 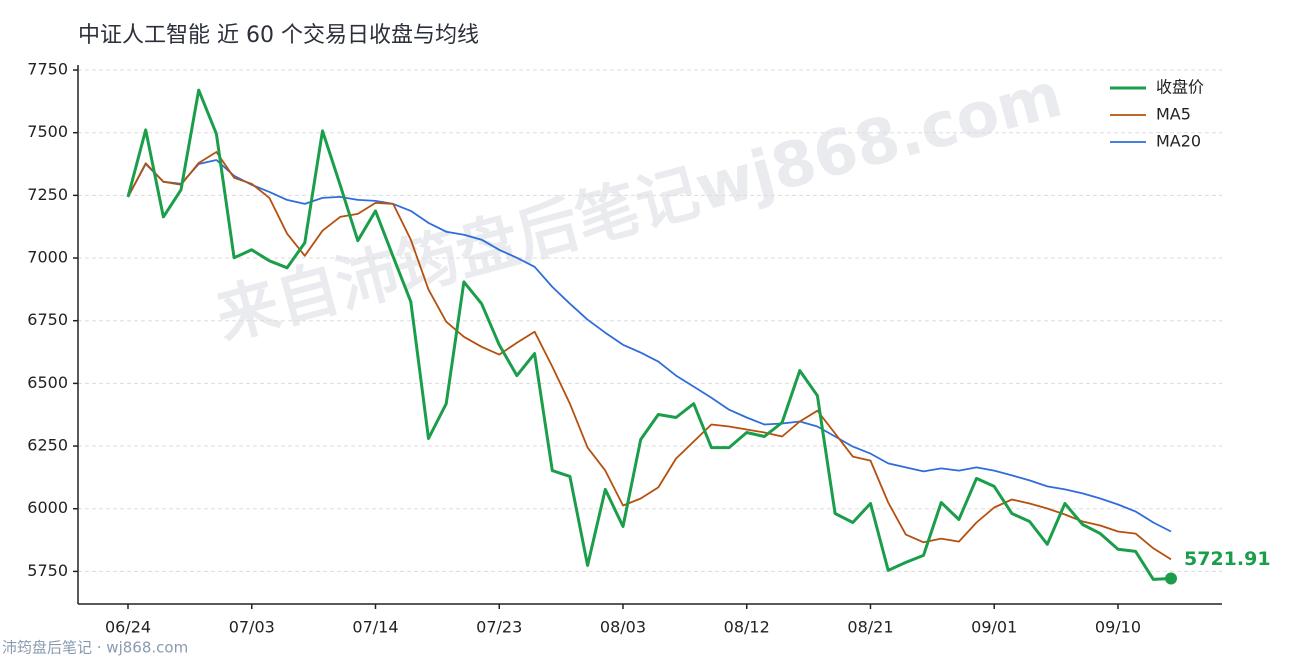 I want to click on x-tick-label: 07/23, so click(x=499, y=627).